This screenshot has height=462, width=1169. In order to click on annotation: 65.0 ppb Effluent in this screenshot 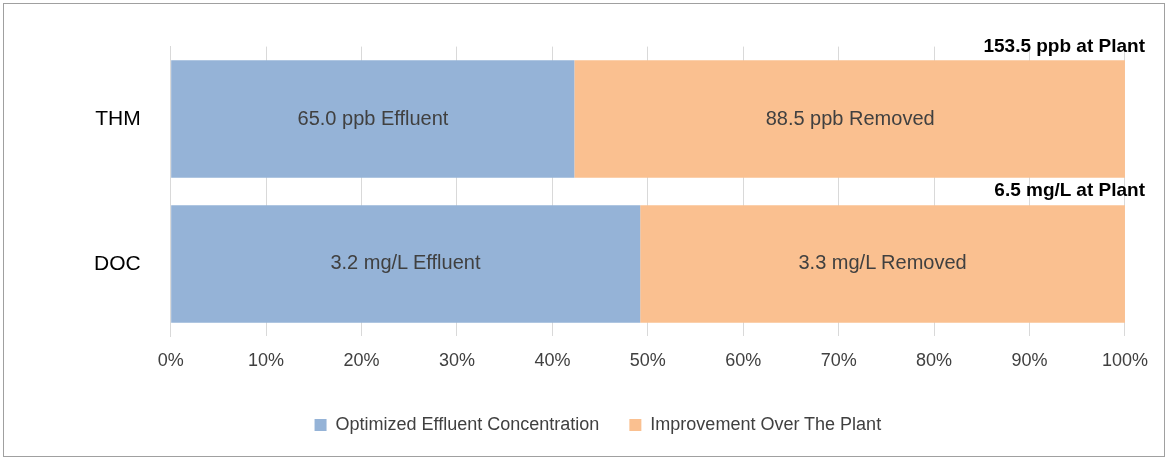, I will do `click(373, 117)`.